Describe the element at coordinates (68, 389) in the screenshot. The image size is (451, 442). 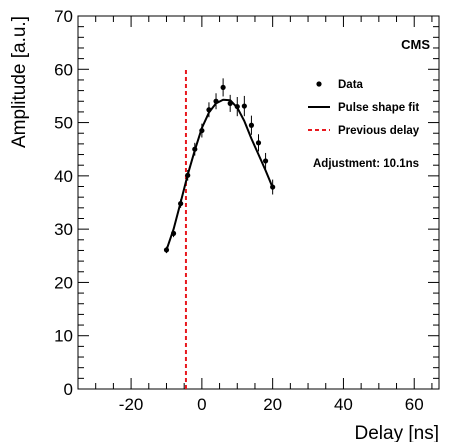
I see `y-tick-label: 0` at that location.